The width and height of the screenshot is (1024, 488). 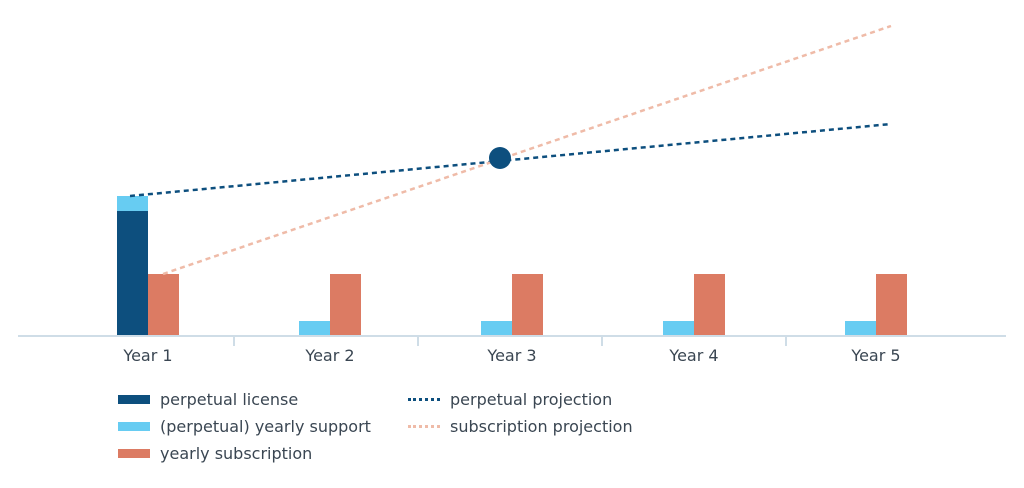 What do you see at coordinates (329, 355) in the screenshot?
I see `x-tick-label: Year 2` at bounding box center [329, 355].